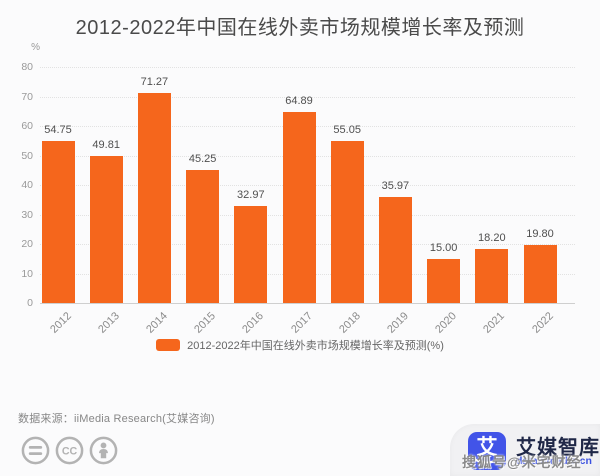  What do you see at coordinates (27, 126) in the screenshot?
I see `y-axis-tick-label: 60` at bounding box center [27, 126].